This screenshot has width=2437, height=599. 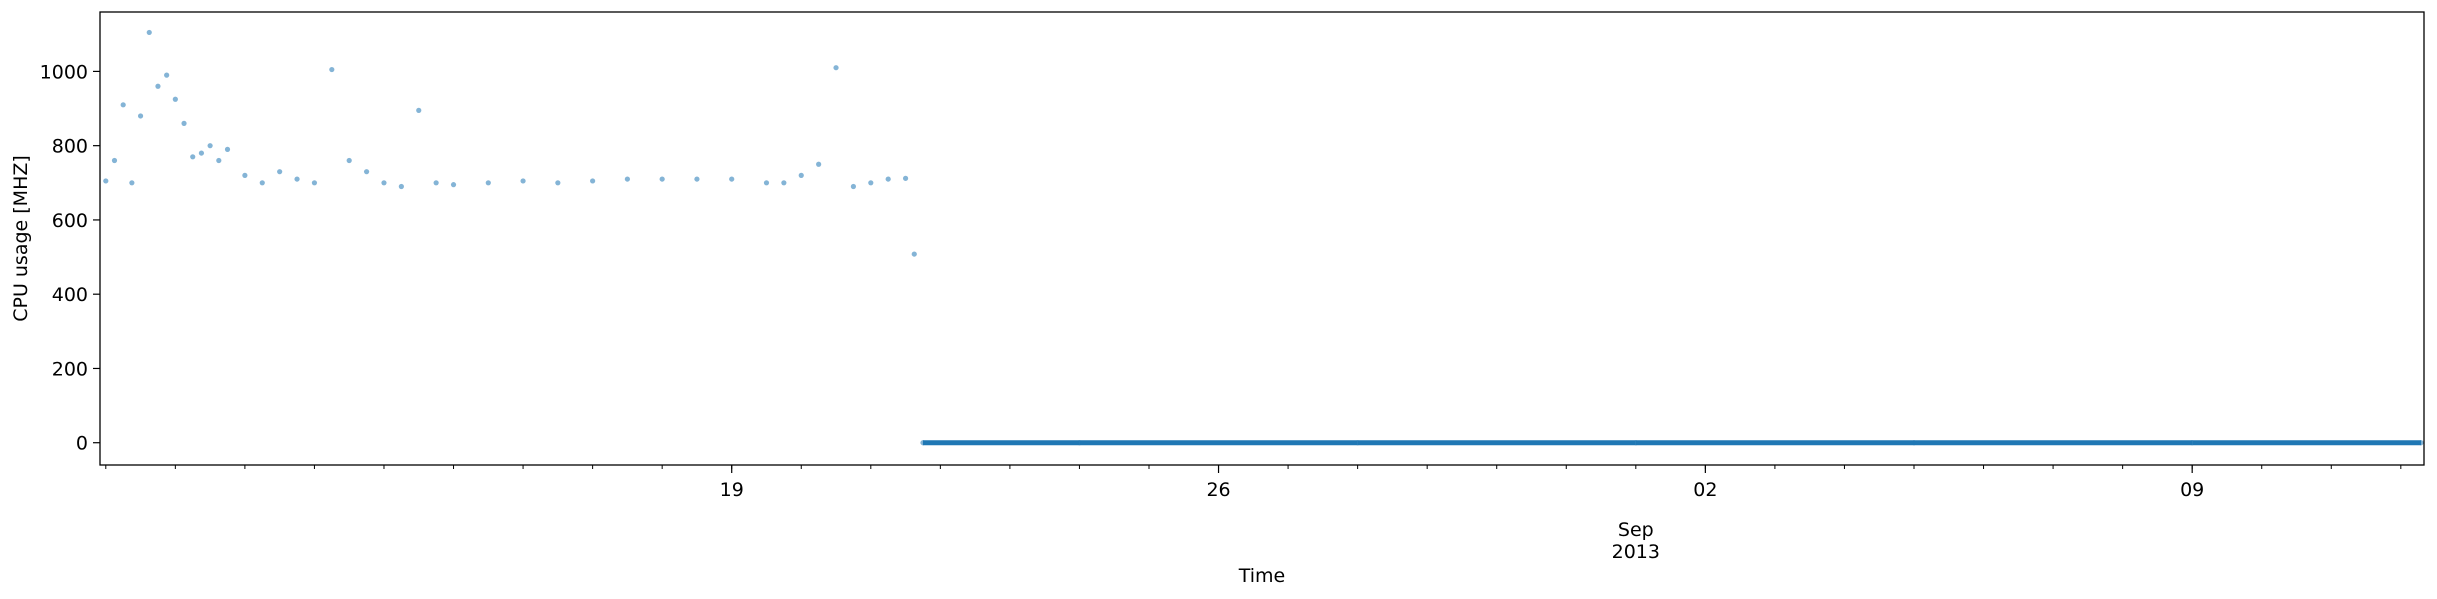 What do you see at coordinates (70, 295) in the screenshot?
I see `y-tick-label: 400` at bounding box center [70, 295].